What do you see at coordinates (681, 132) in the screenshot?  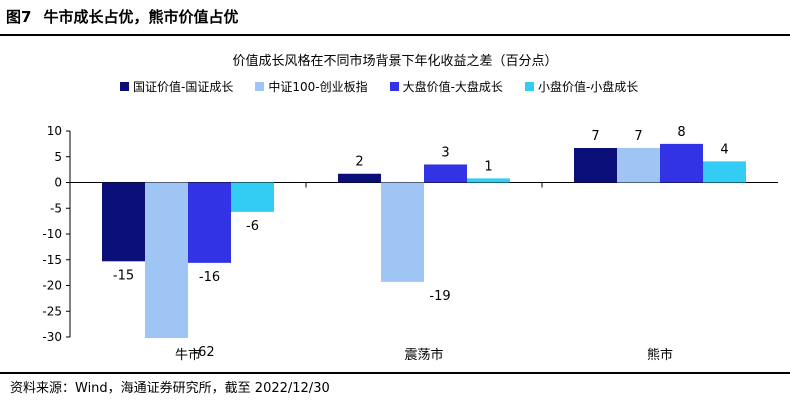 I see `data-label: 8` at bounding box center [681, 132].